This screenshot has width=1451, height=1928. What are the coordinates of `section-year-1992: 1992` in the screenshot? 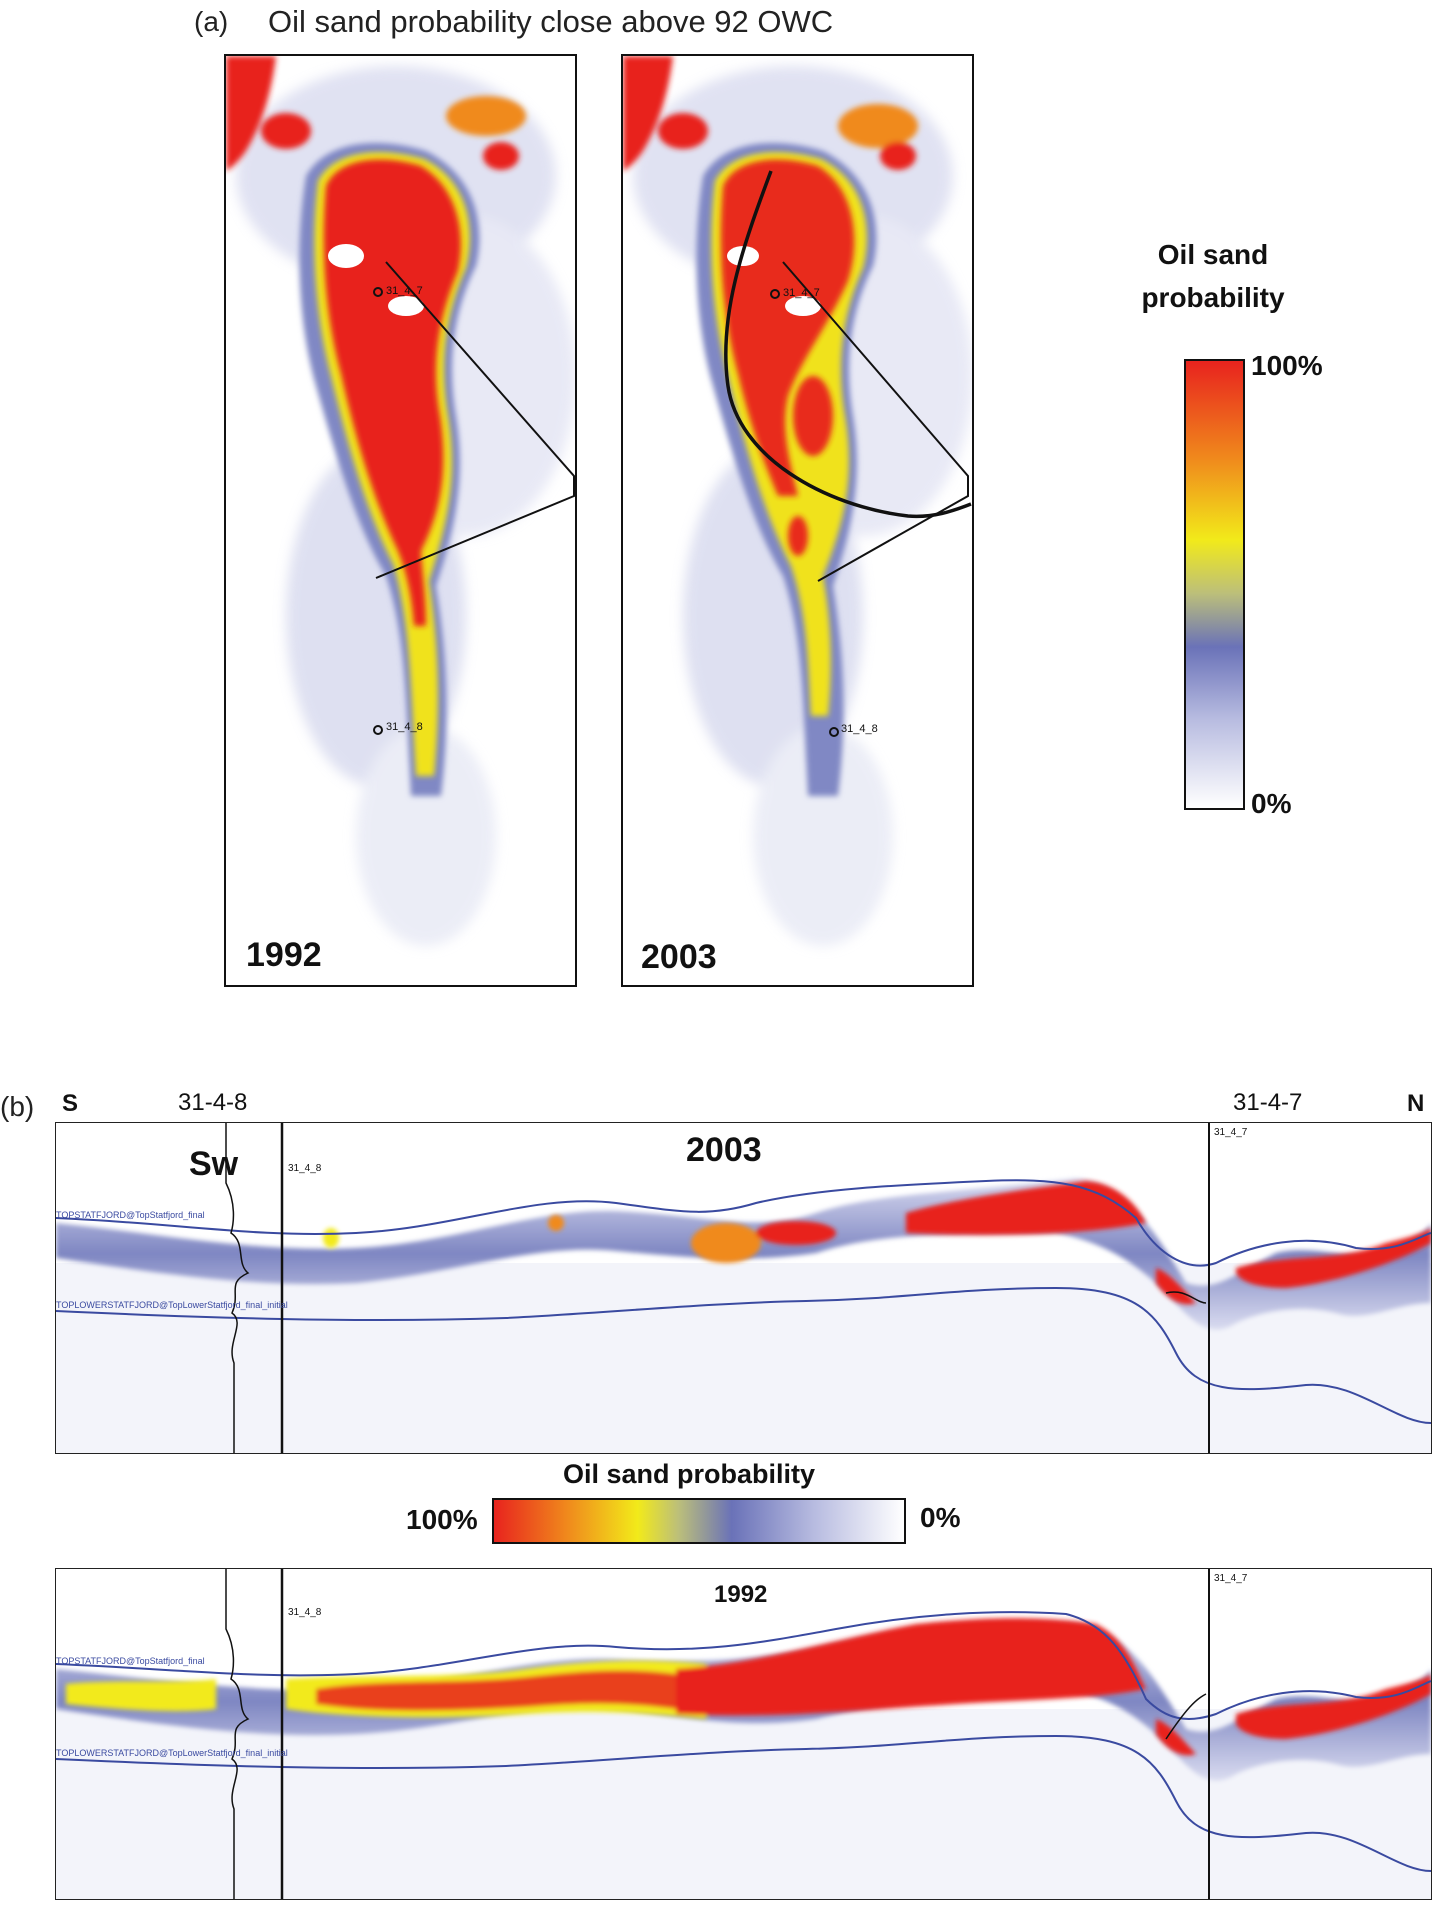 It's located at (741, 1594).